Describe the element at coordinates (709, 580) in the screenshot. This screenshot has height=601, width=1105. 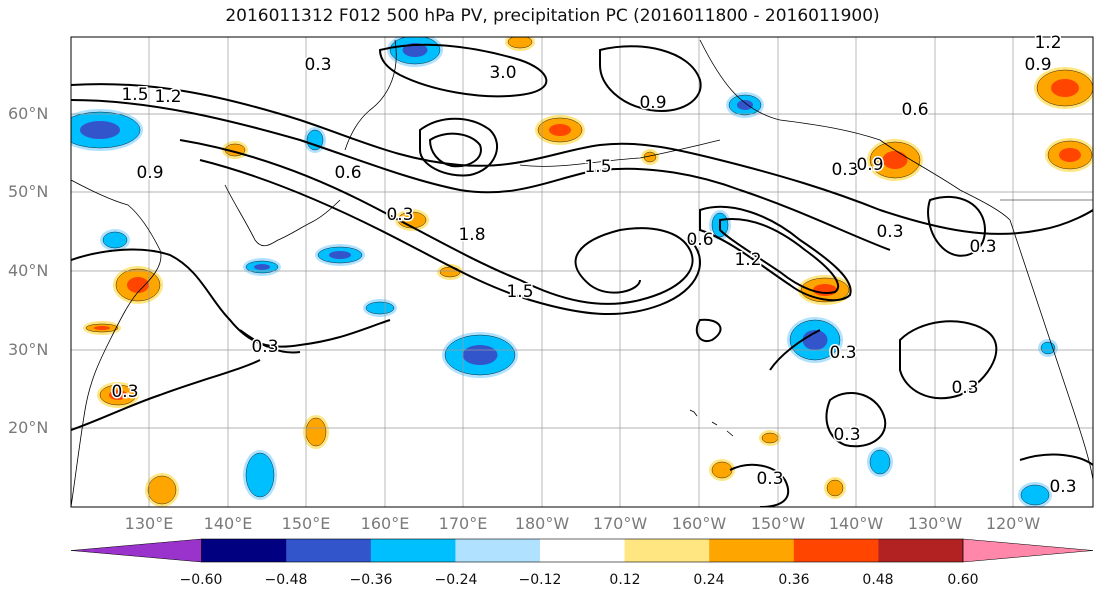
I see `colorbar-tick-label: 0.24` at that location.